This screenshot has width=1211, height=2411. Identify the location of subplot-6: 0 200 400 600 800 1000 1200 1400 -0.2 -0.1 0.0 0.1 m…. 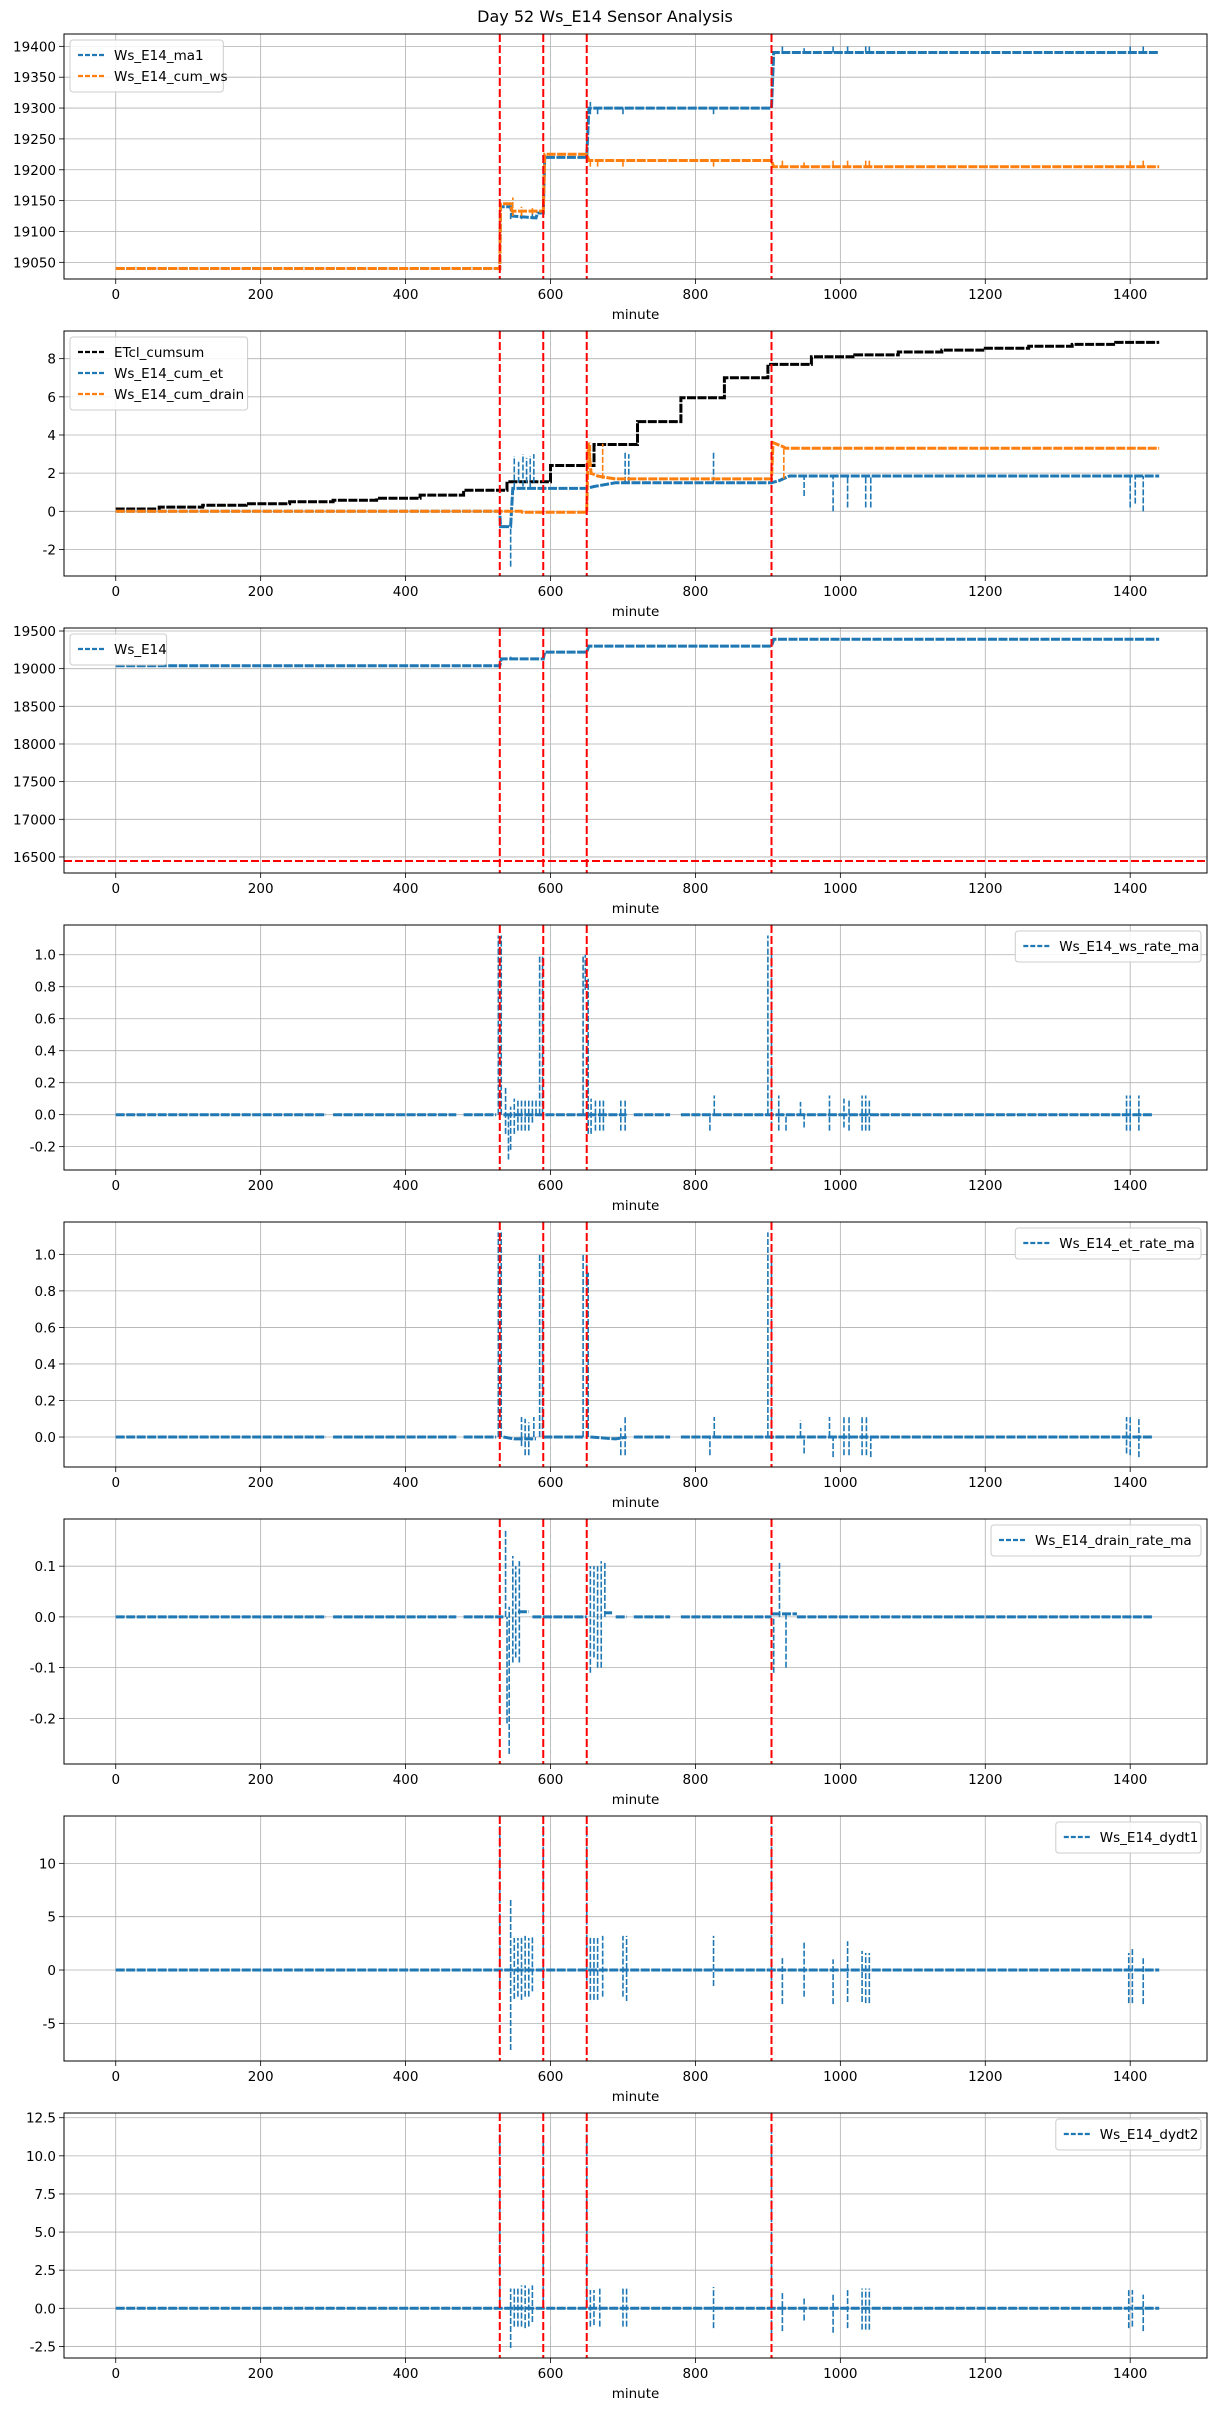
(619, 1663).